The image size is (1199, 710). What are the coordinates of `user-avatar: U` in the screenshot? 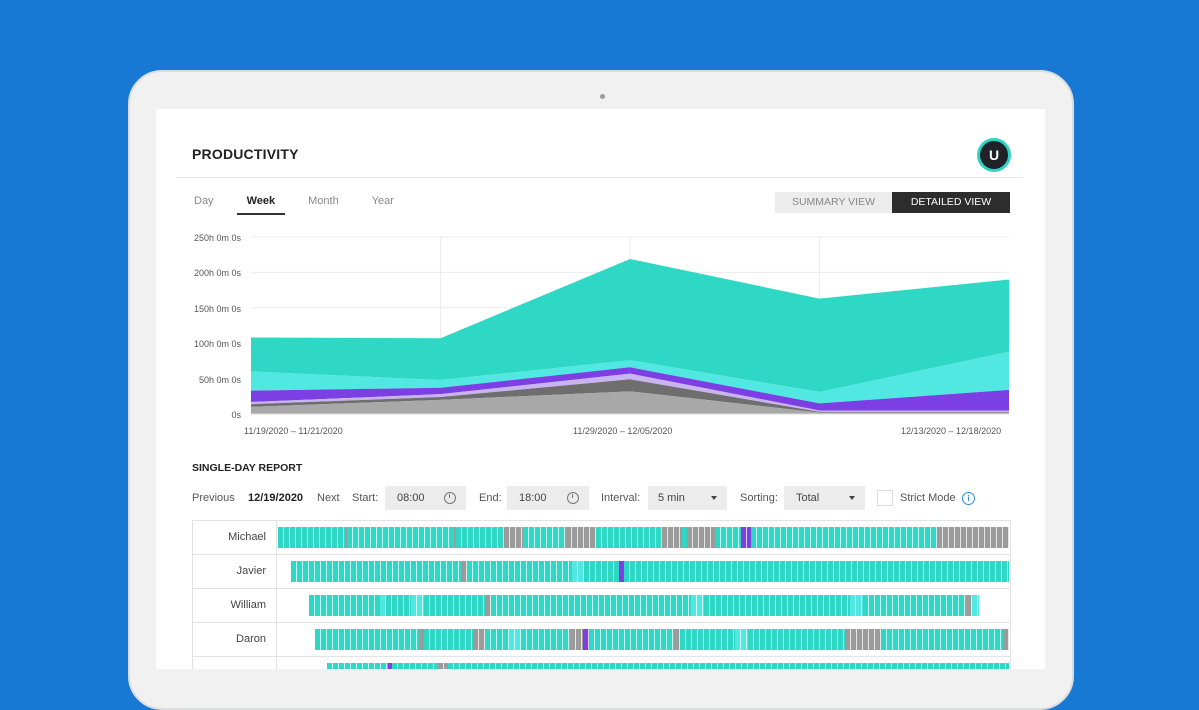 It's located at (994, 155).